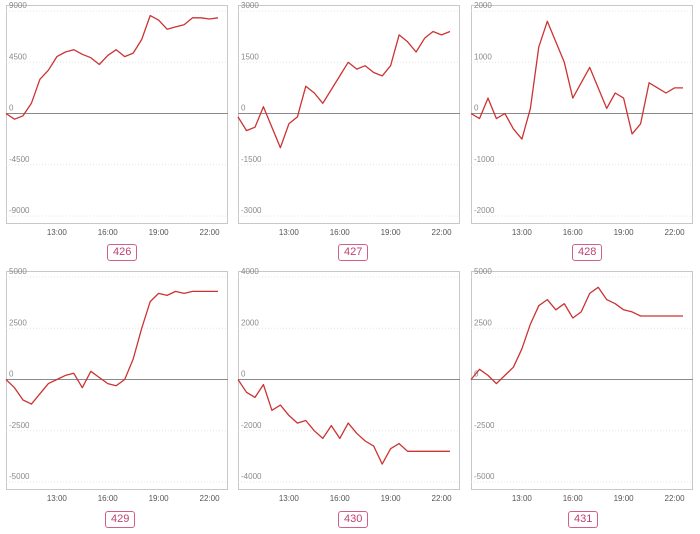 This screenshot has height=534, width=700. Describe the element at coordinates (19, 159) in the screenshot. I see `y-tick-label: -4500` at that location.